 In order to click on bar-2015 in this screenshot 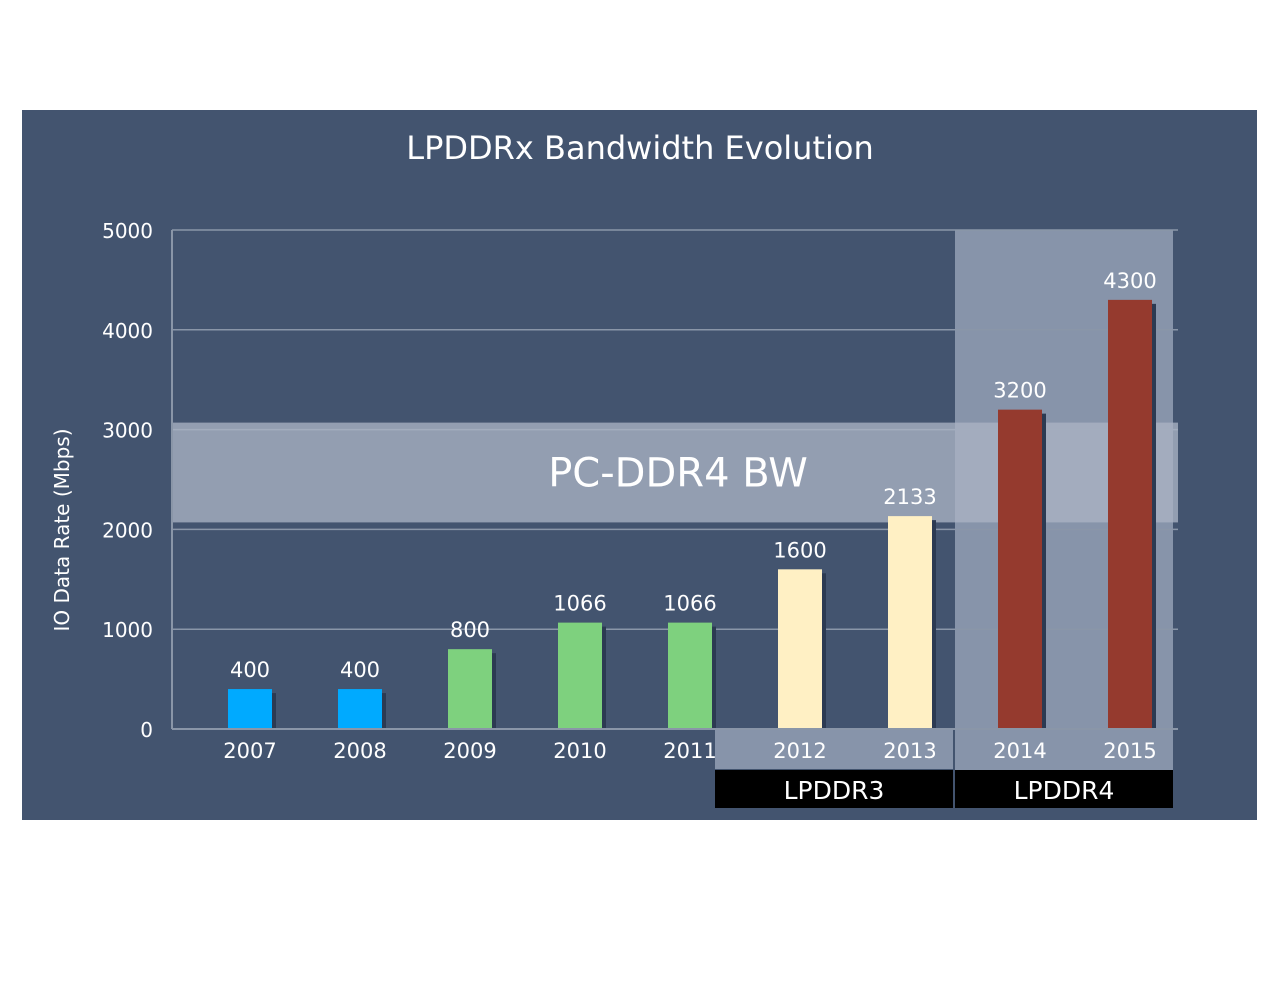, I will do `click(1130, 514)`.